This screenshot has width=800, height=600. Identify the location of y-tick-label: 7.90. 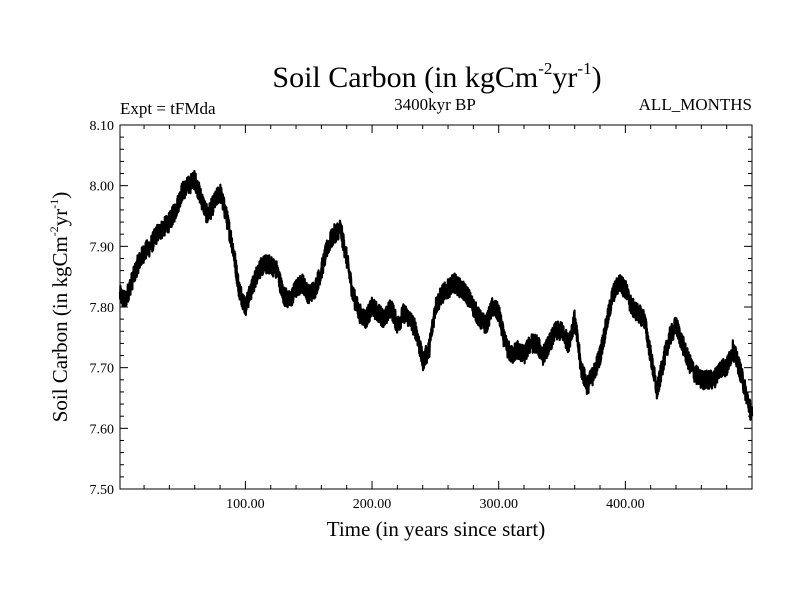
(102, 247).